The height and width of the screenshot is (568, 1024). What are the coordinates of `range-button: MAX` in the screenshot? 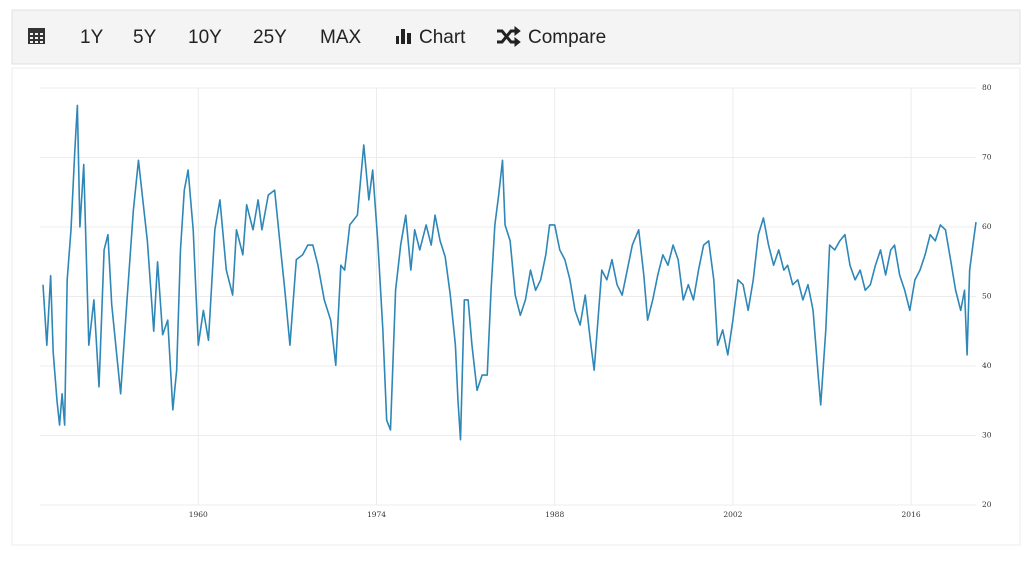 It's located at (341, 37).